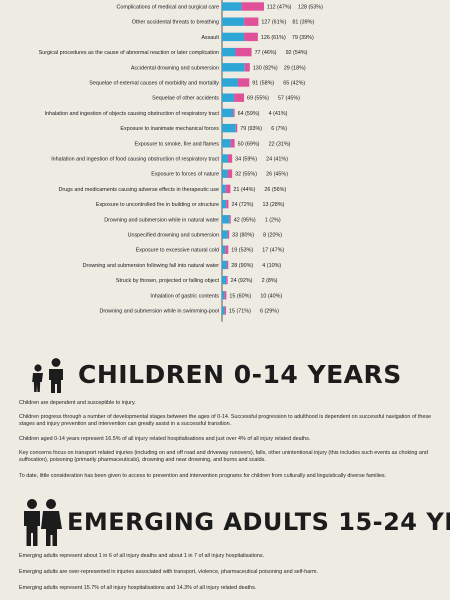 This screenshot has width=450, height=600. Describe the element at coordinates (289, 99) in the screenshot. I see `data-label-series-2: 57 (45%)` at that location.